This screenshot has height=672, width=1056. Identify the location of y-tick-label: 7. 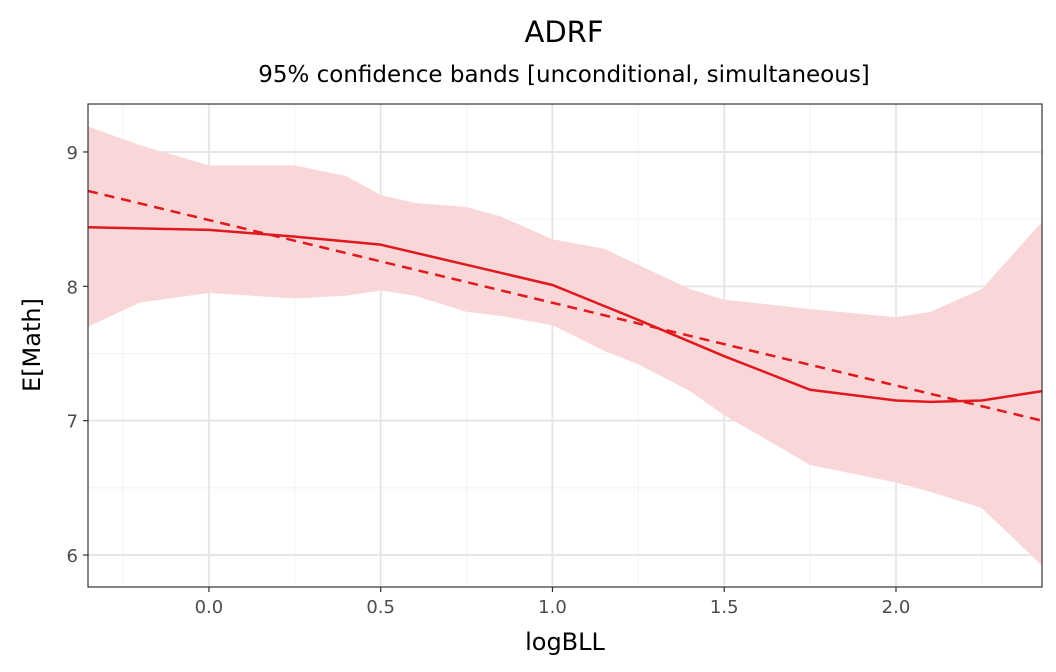
(72, 422).